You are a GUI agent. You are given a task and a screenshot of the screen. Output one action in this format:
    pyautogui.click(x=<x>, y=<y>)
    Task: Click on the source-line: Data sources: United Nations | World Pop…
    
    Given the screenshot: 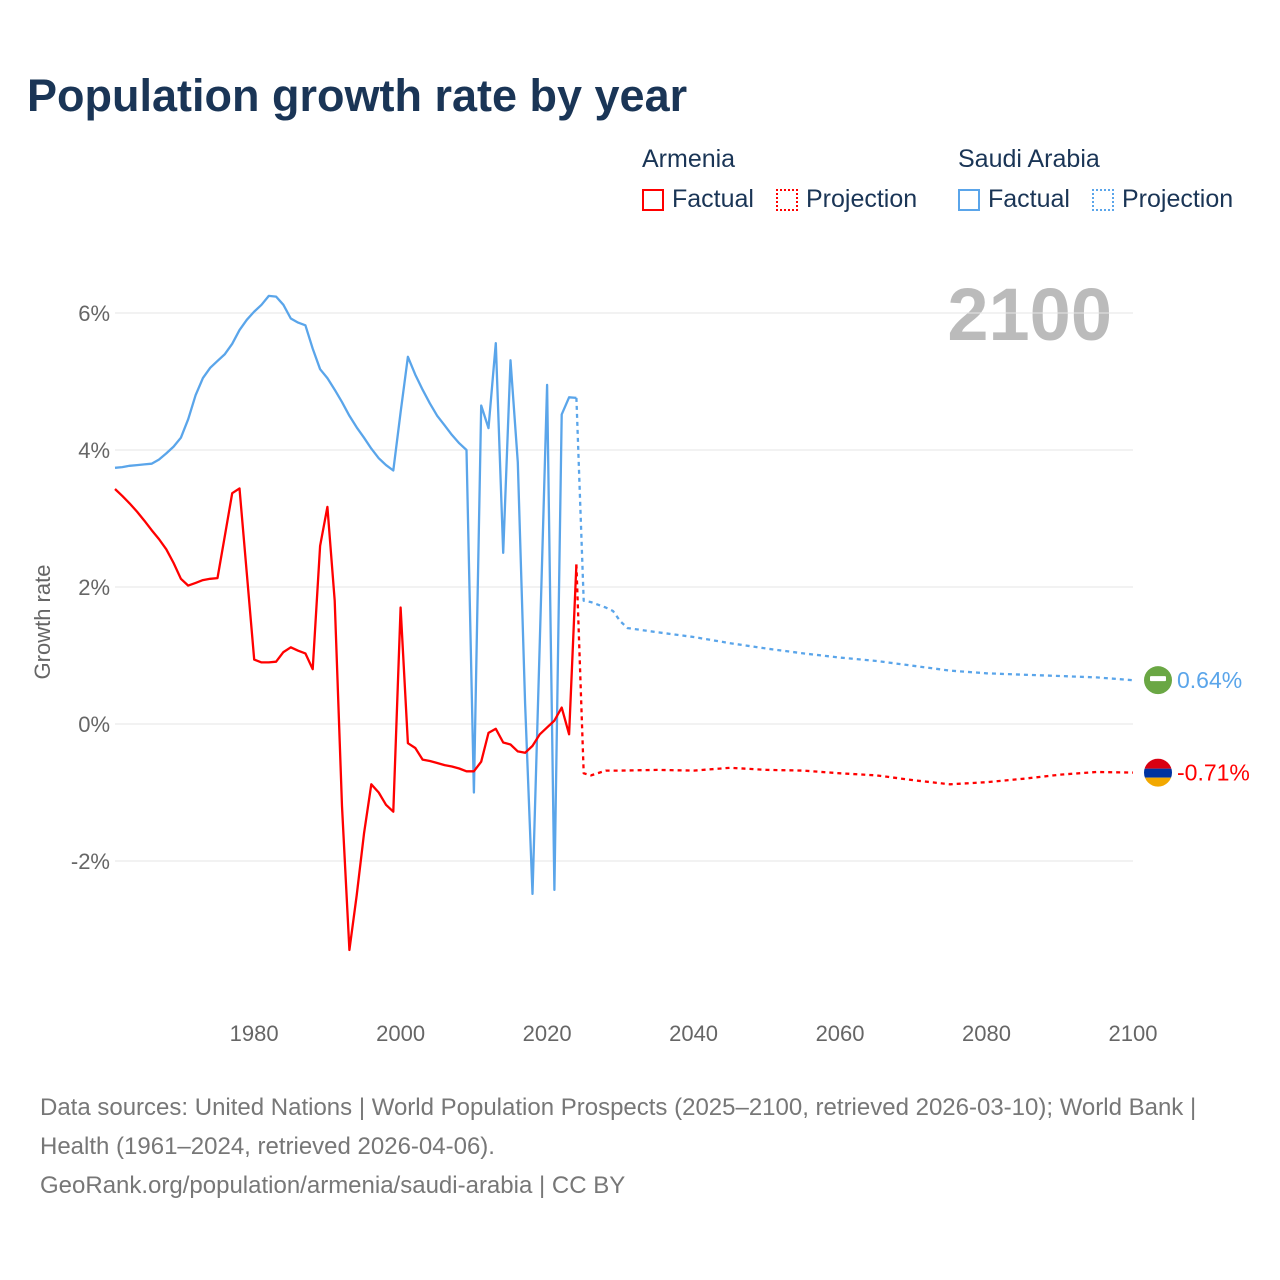 What is the action you would take?
    pyautogui.click(x=618, y=1127)
    